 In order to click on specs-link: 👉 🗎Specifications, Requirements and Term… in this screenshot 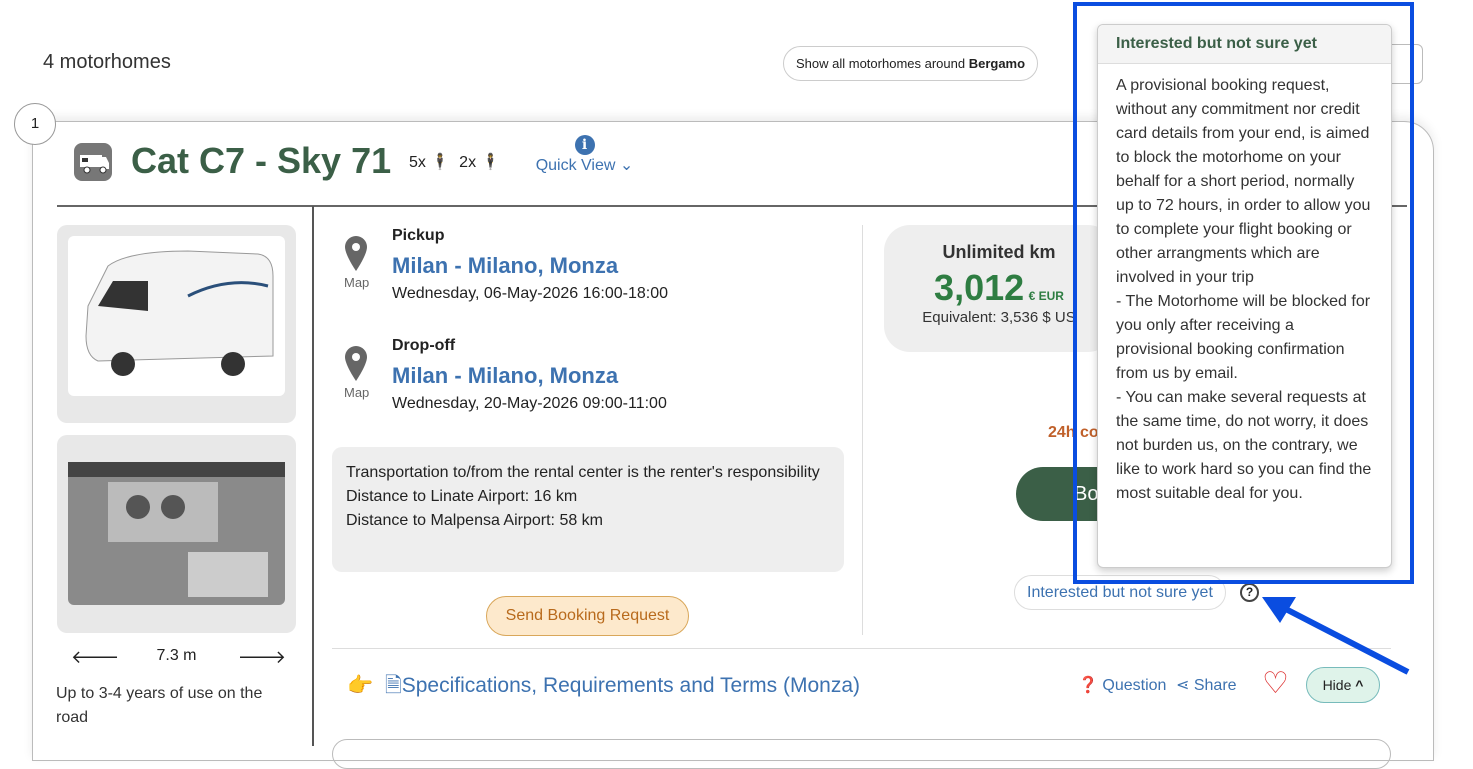, I will do `click(603, 688)`.